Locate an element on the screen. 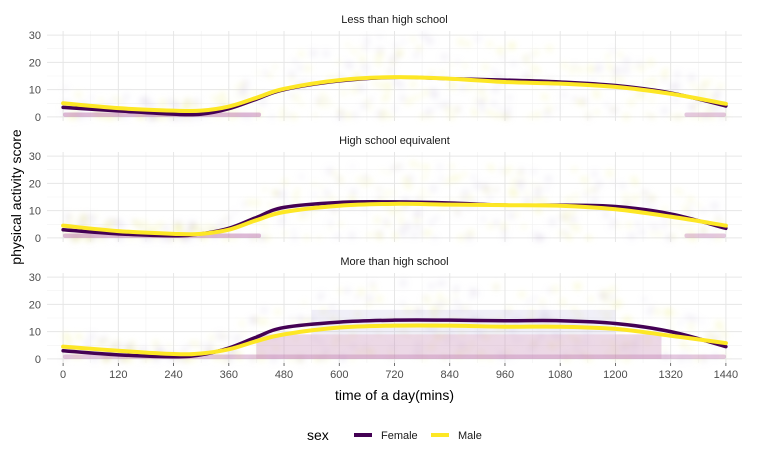 This screenshot has height=460, width=768. x-tick-label: 0 is located at coordinates (63, 375).